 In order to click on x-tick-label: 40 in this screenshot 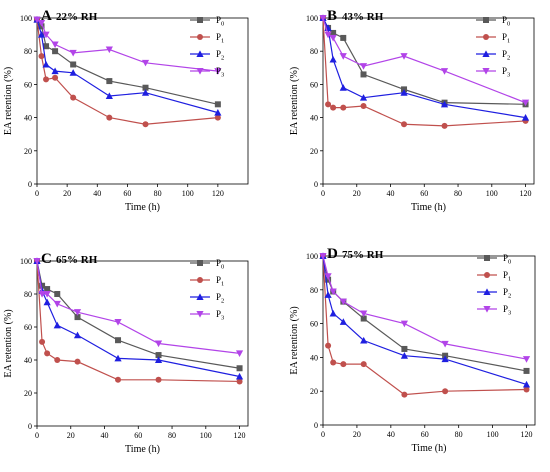, I will do `click(97, 193)`.